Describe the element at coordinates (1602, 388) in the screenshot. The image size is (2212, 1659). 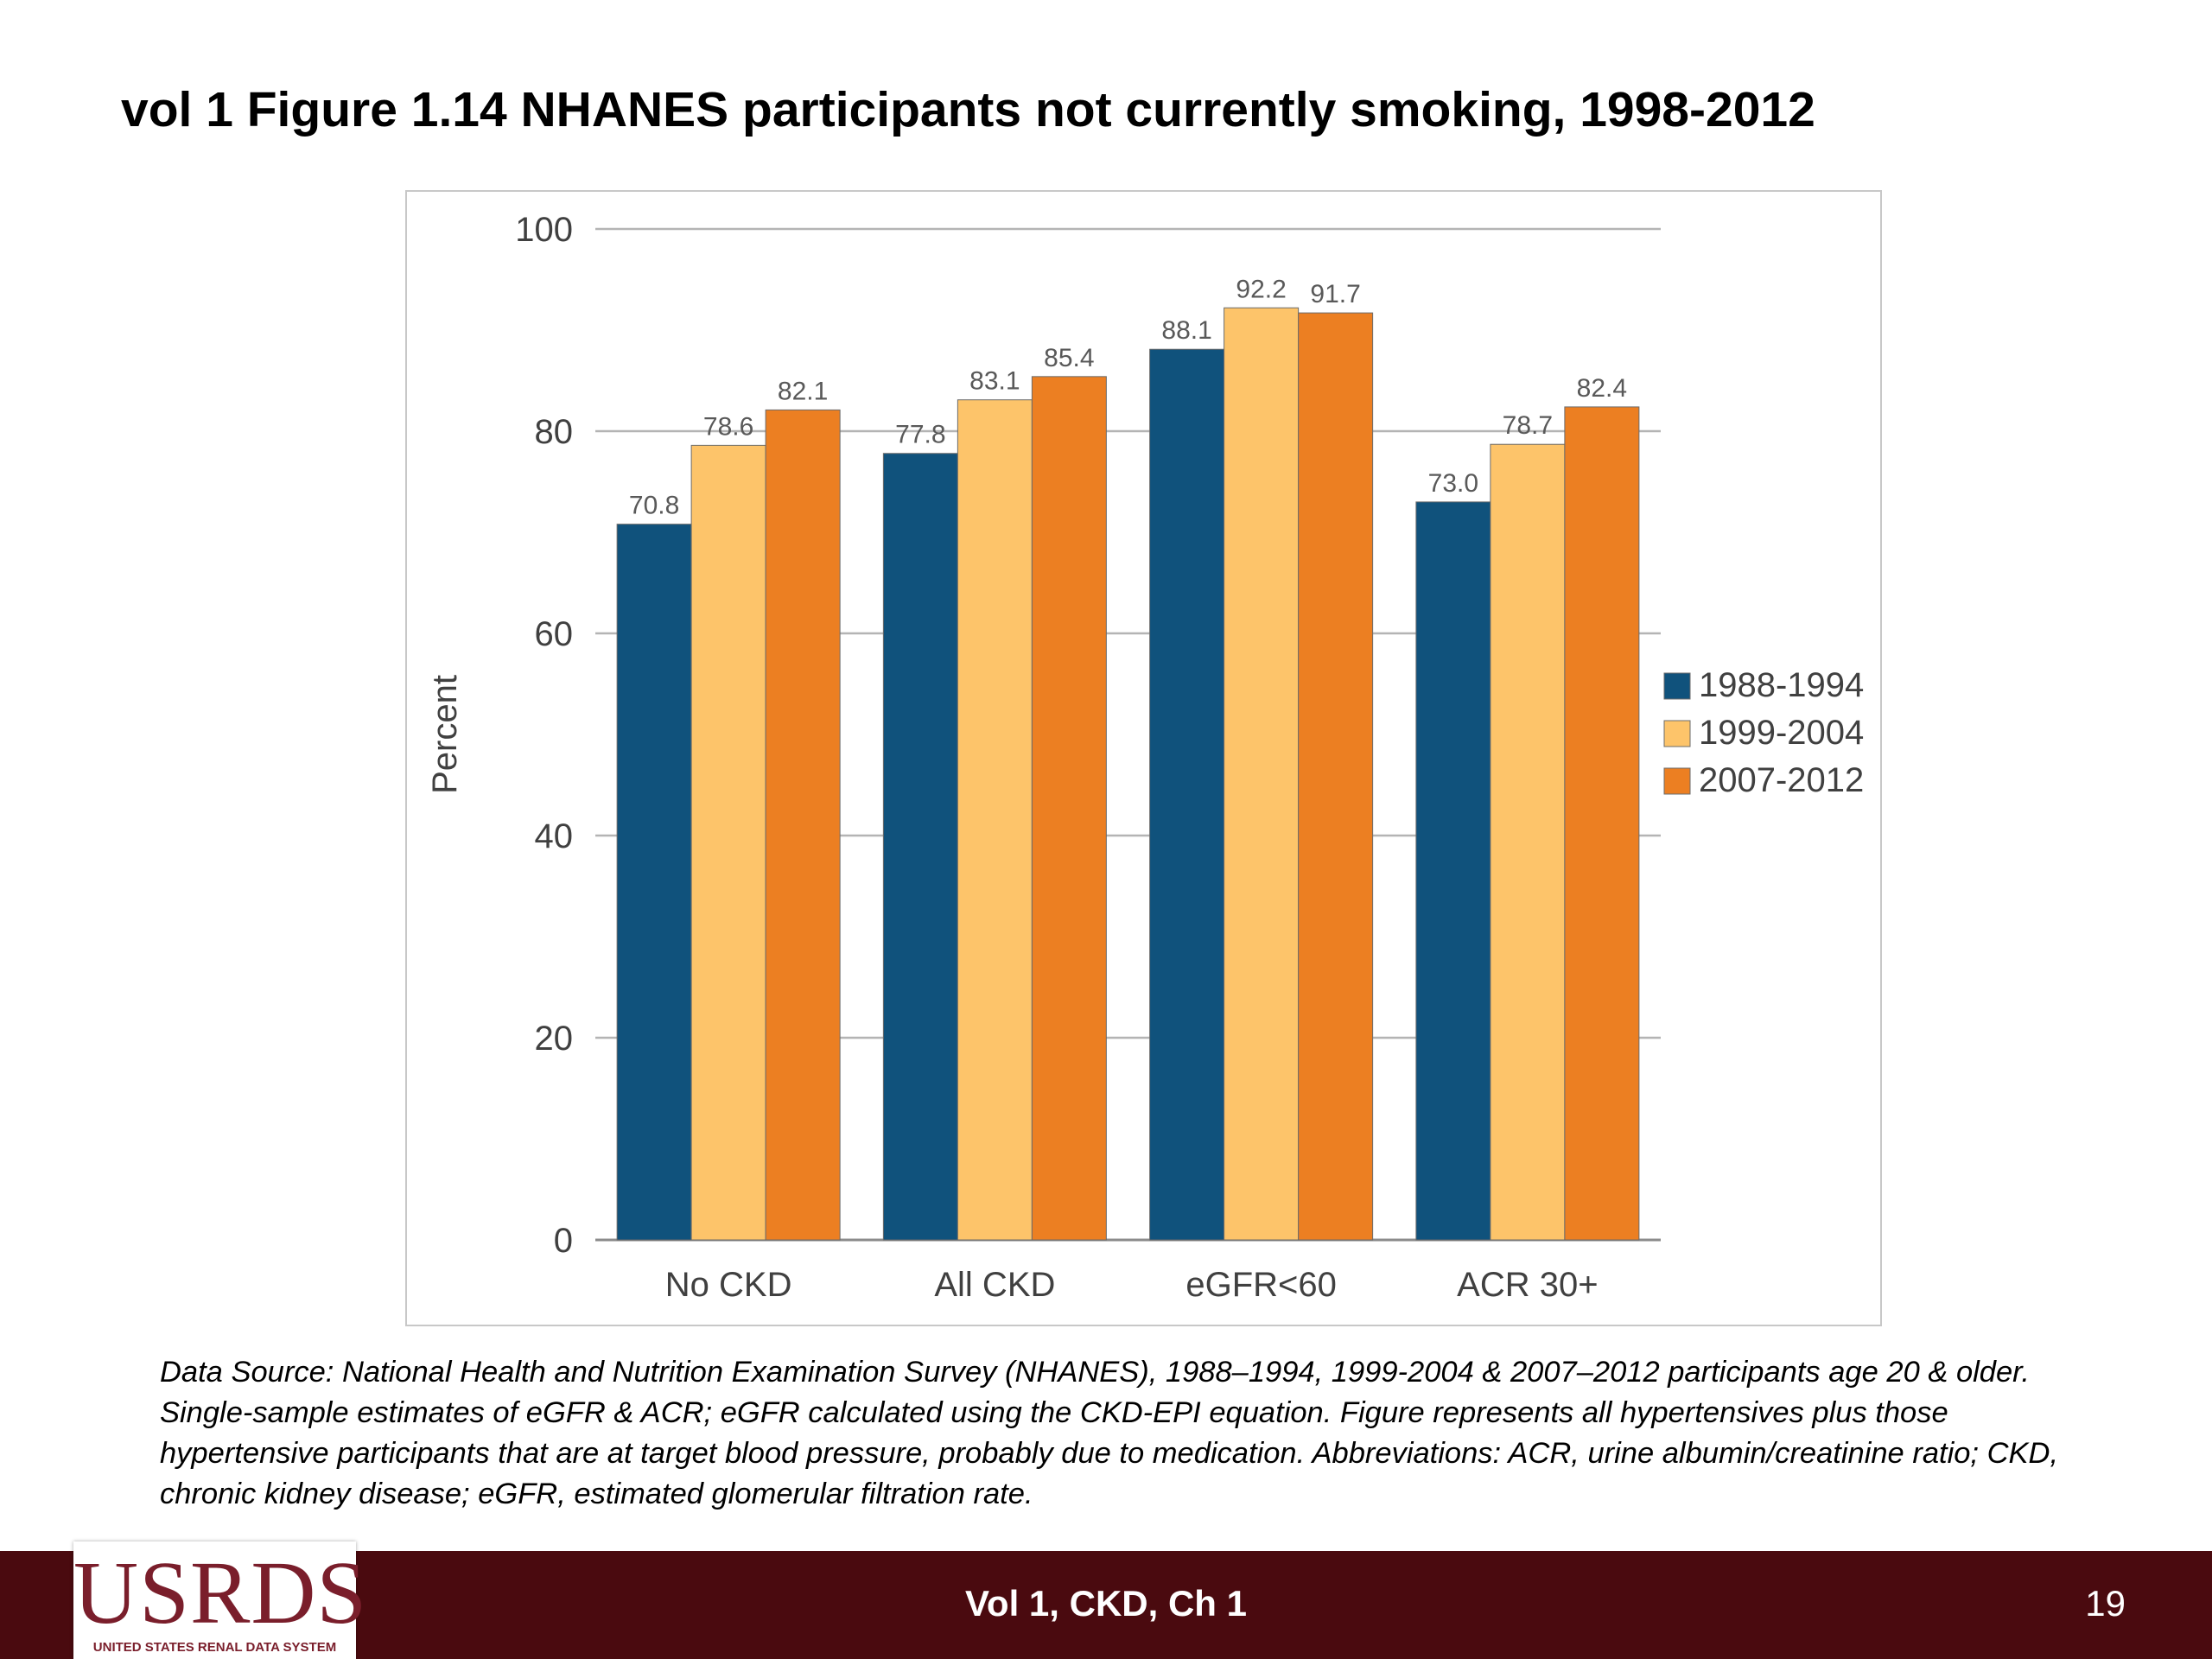
I see `data-label: 82.4` at that location.